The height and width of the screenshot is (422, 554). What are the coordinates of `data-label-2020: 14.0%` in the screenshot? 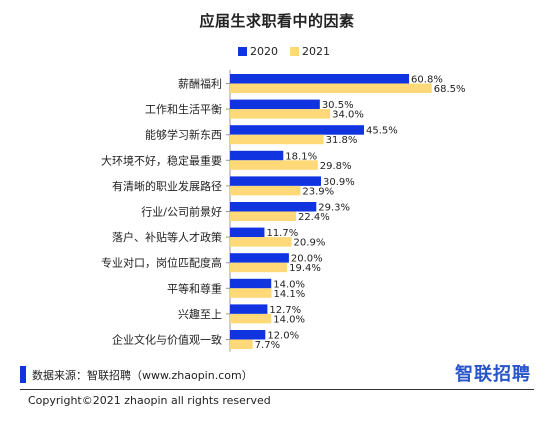 It's located at (289, 284).